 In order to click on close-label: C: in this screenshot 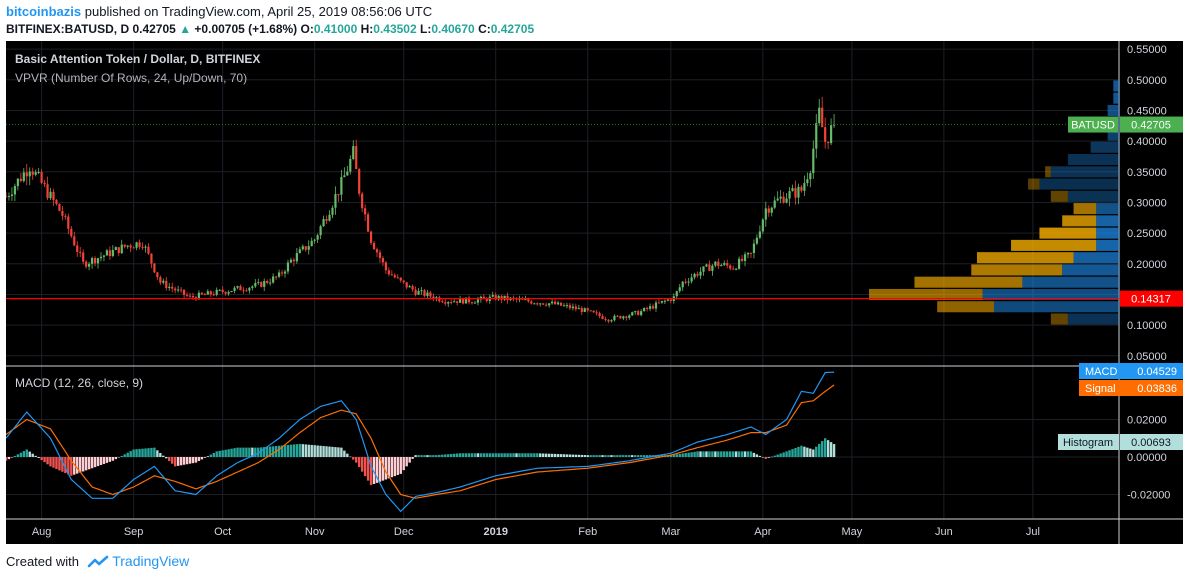, I will do `click(484, 29)`.